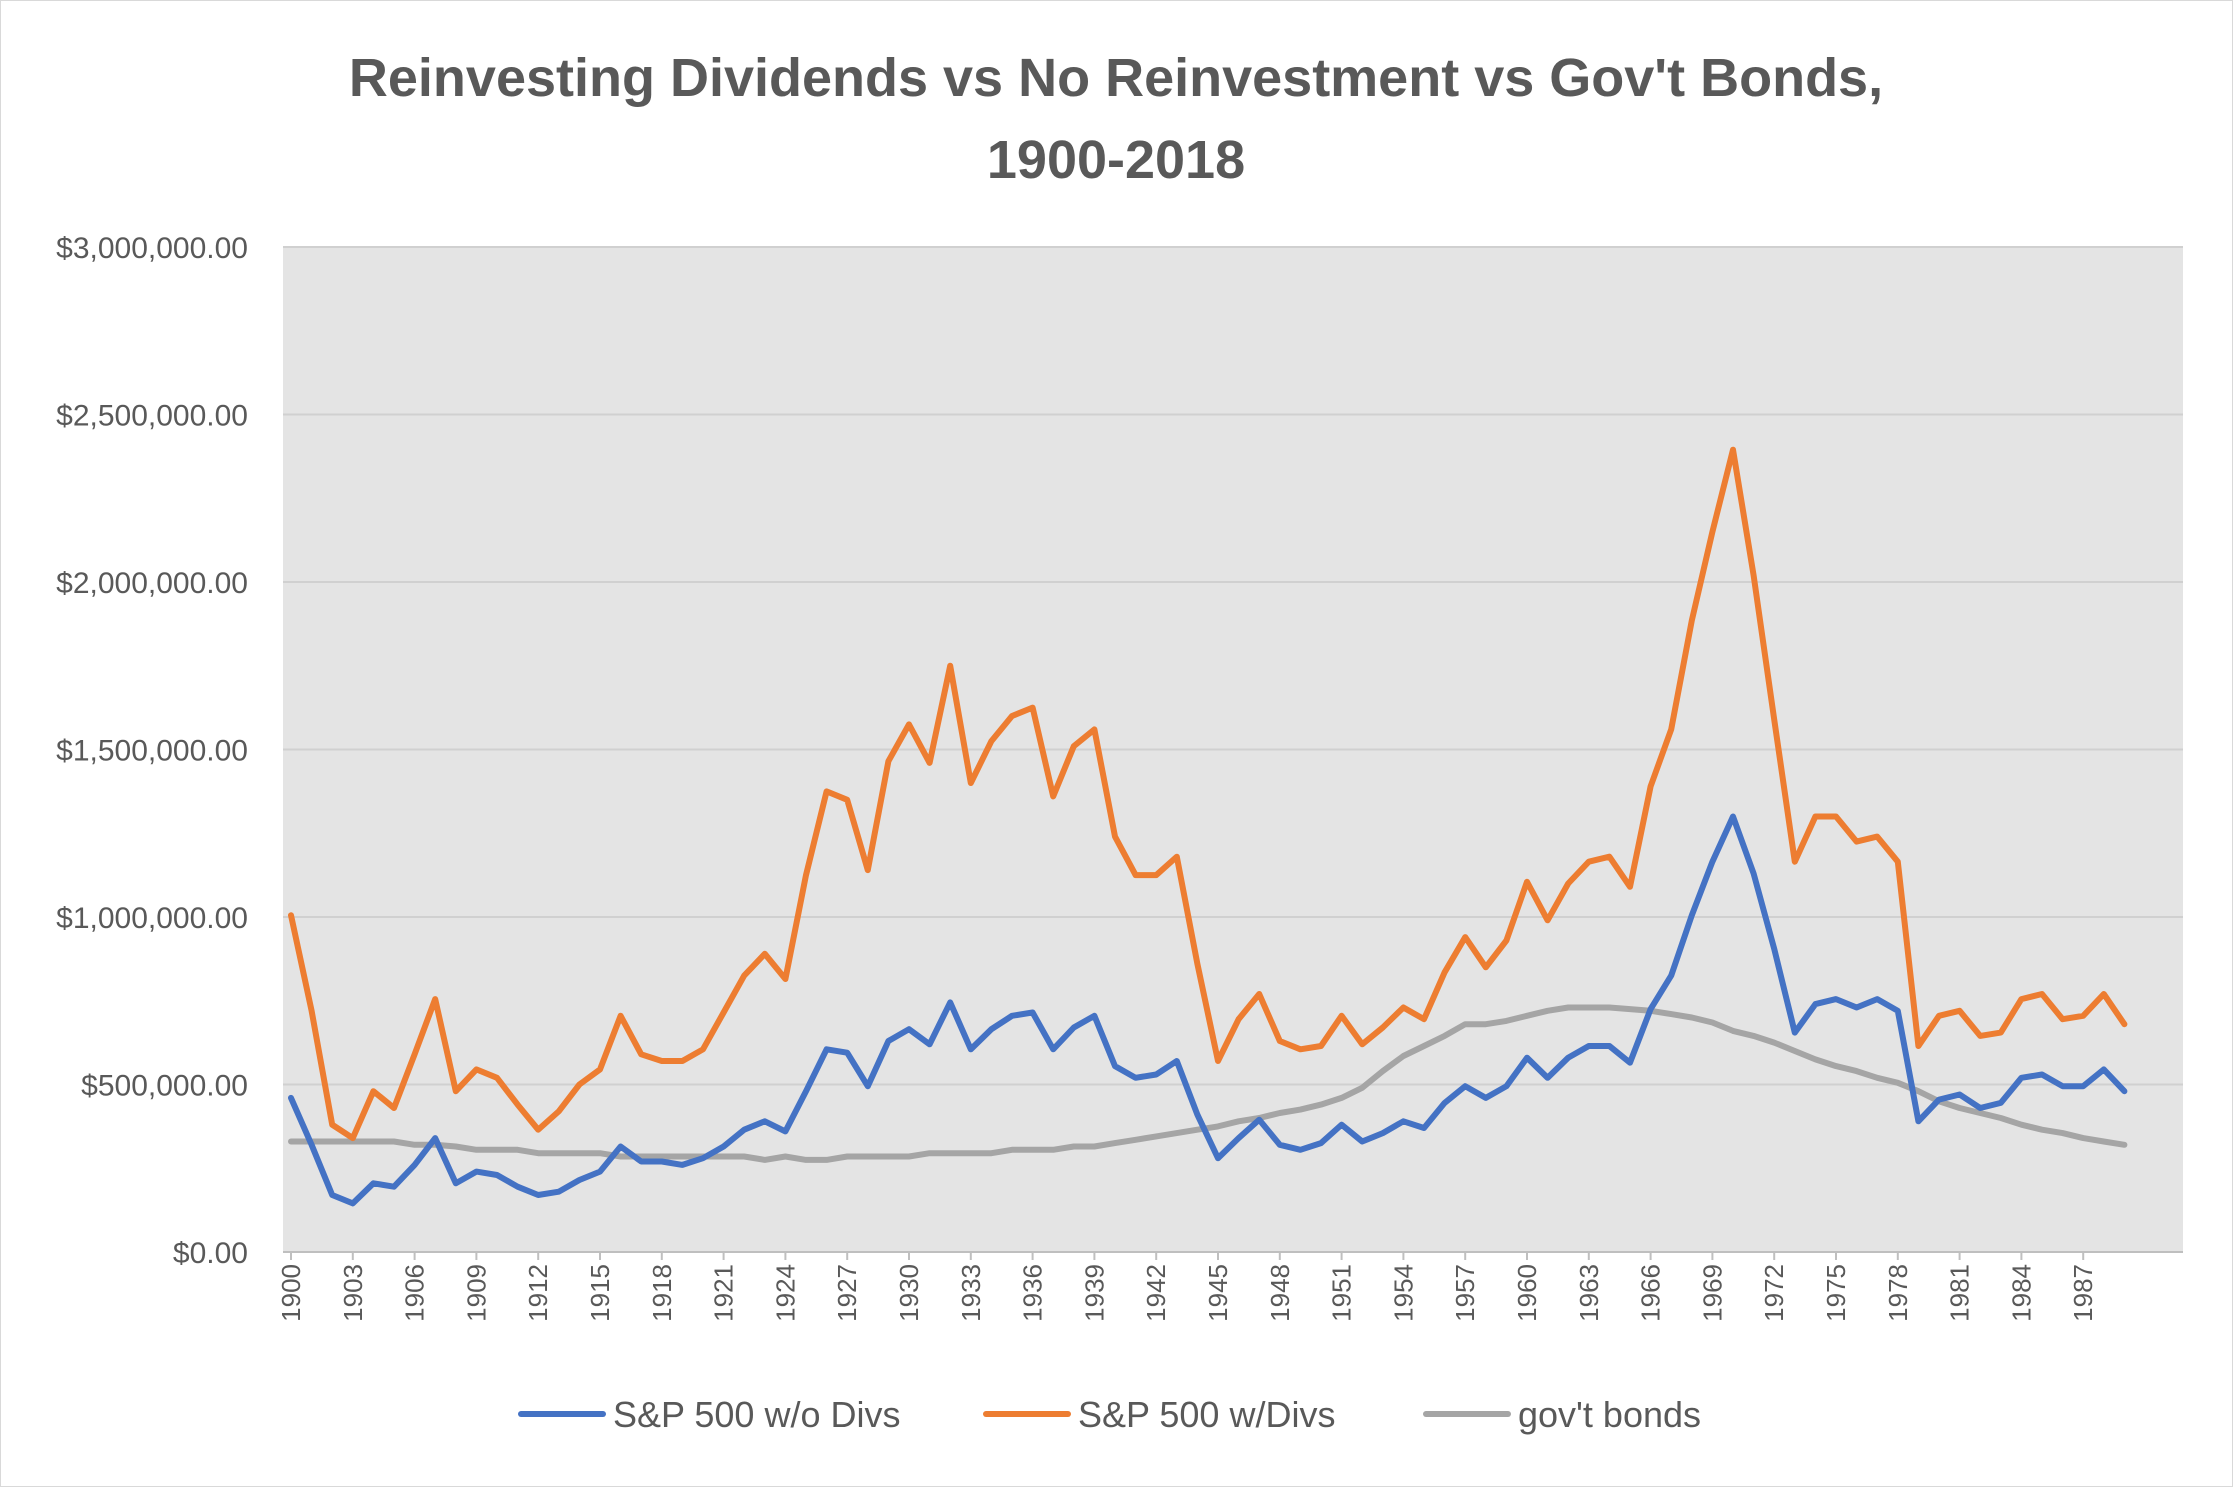  What do you see at coordinates (1651, 1293) in the screenshot?
I see `x-tick-label: 1966` at bounding box center [1651, 1293].